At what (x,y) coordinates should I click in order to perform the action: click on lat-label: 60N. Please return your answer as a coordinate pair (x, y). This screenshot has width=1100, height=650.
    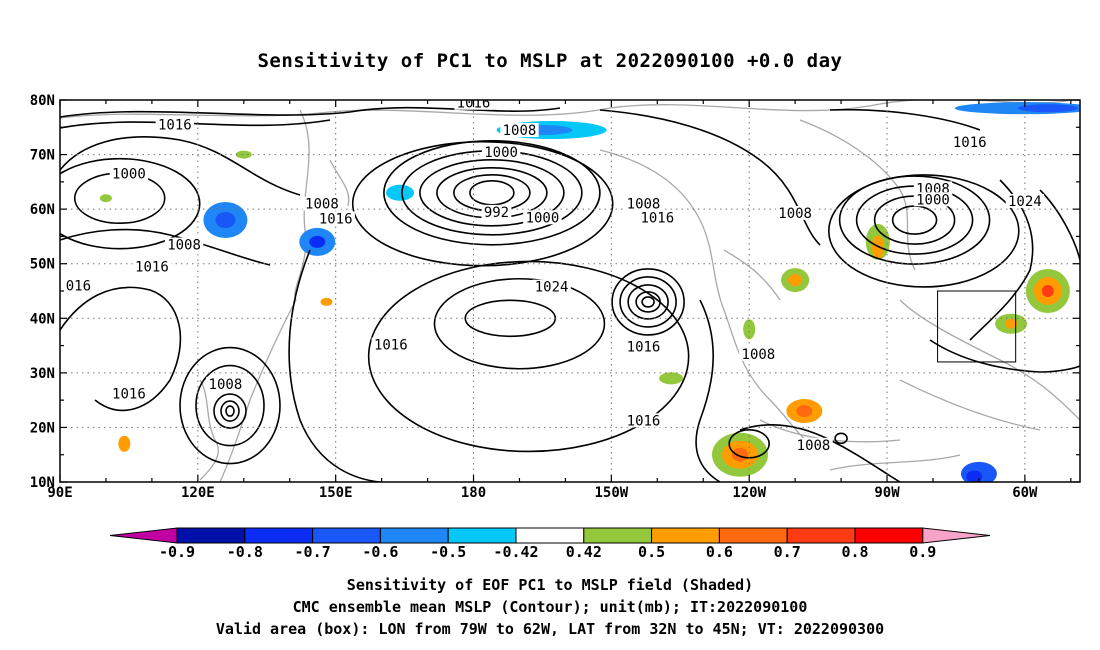
    Looking at the image, I should click on (42, 210).